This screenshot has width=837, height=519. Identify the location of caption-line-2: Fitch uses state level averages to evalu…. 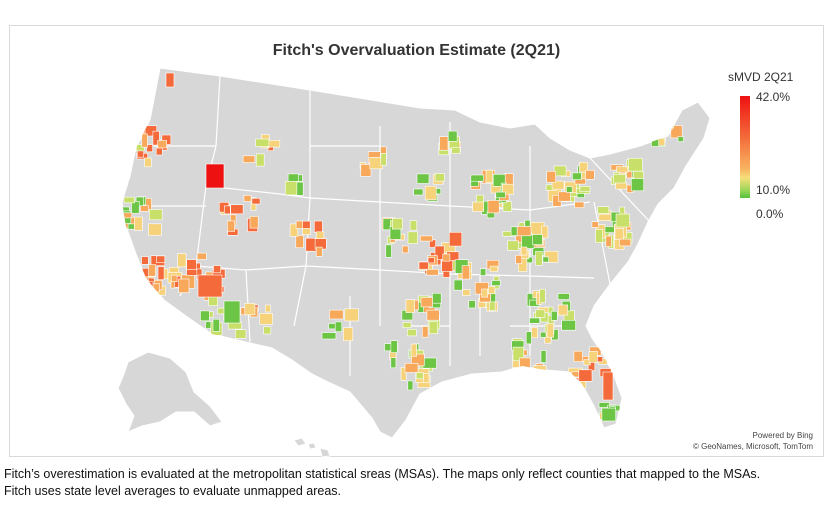
(173, 491).